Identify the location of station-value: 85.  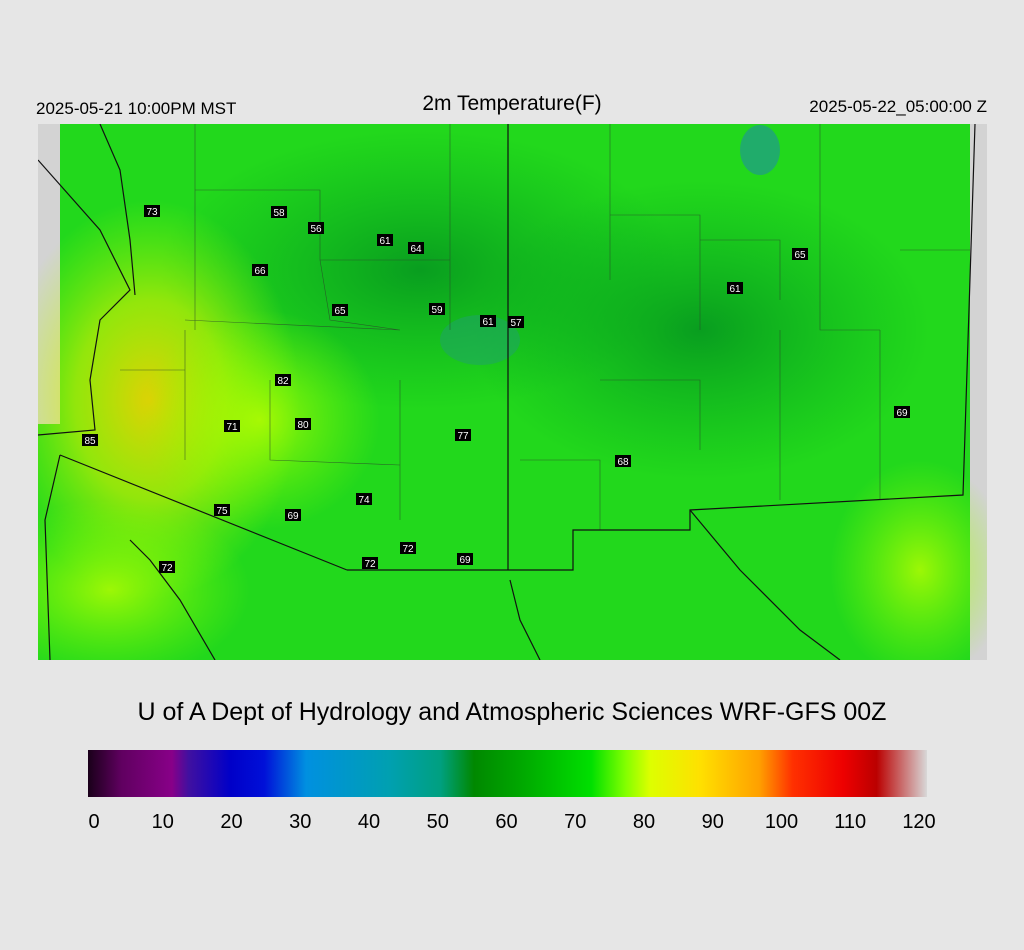
(90, 441).